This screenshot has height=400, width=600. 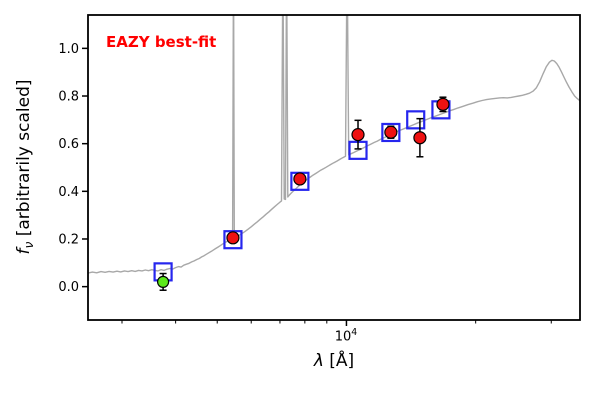 What do you see at coordinates (68, 239) in the screenshot?
I see `y-tick-label: 0.2` at bounding box center [68, 239].